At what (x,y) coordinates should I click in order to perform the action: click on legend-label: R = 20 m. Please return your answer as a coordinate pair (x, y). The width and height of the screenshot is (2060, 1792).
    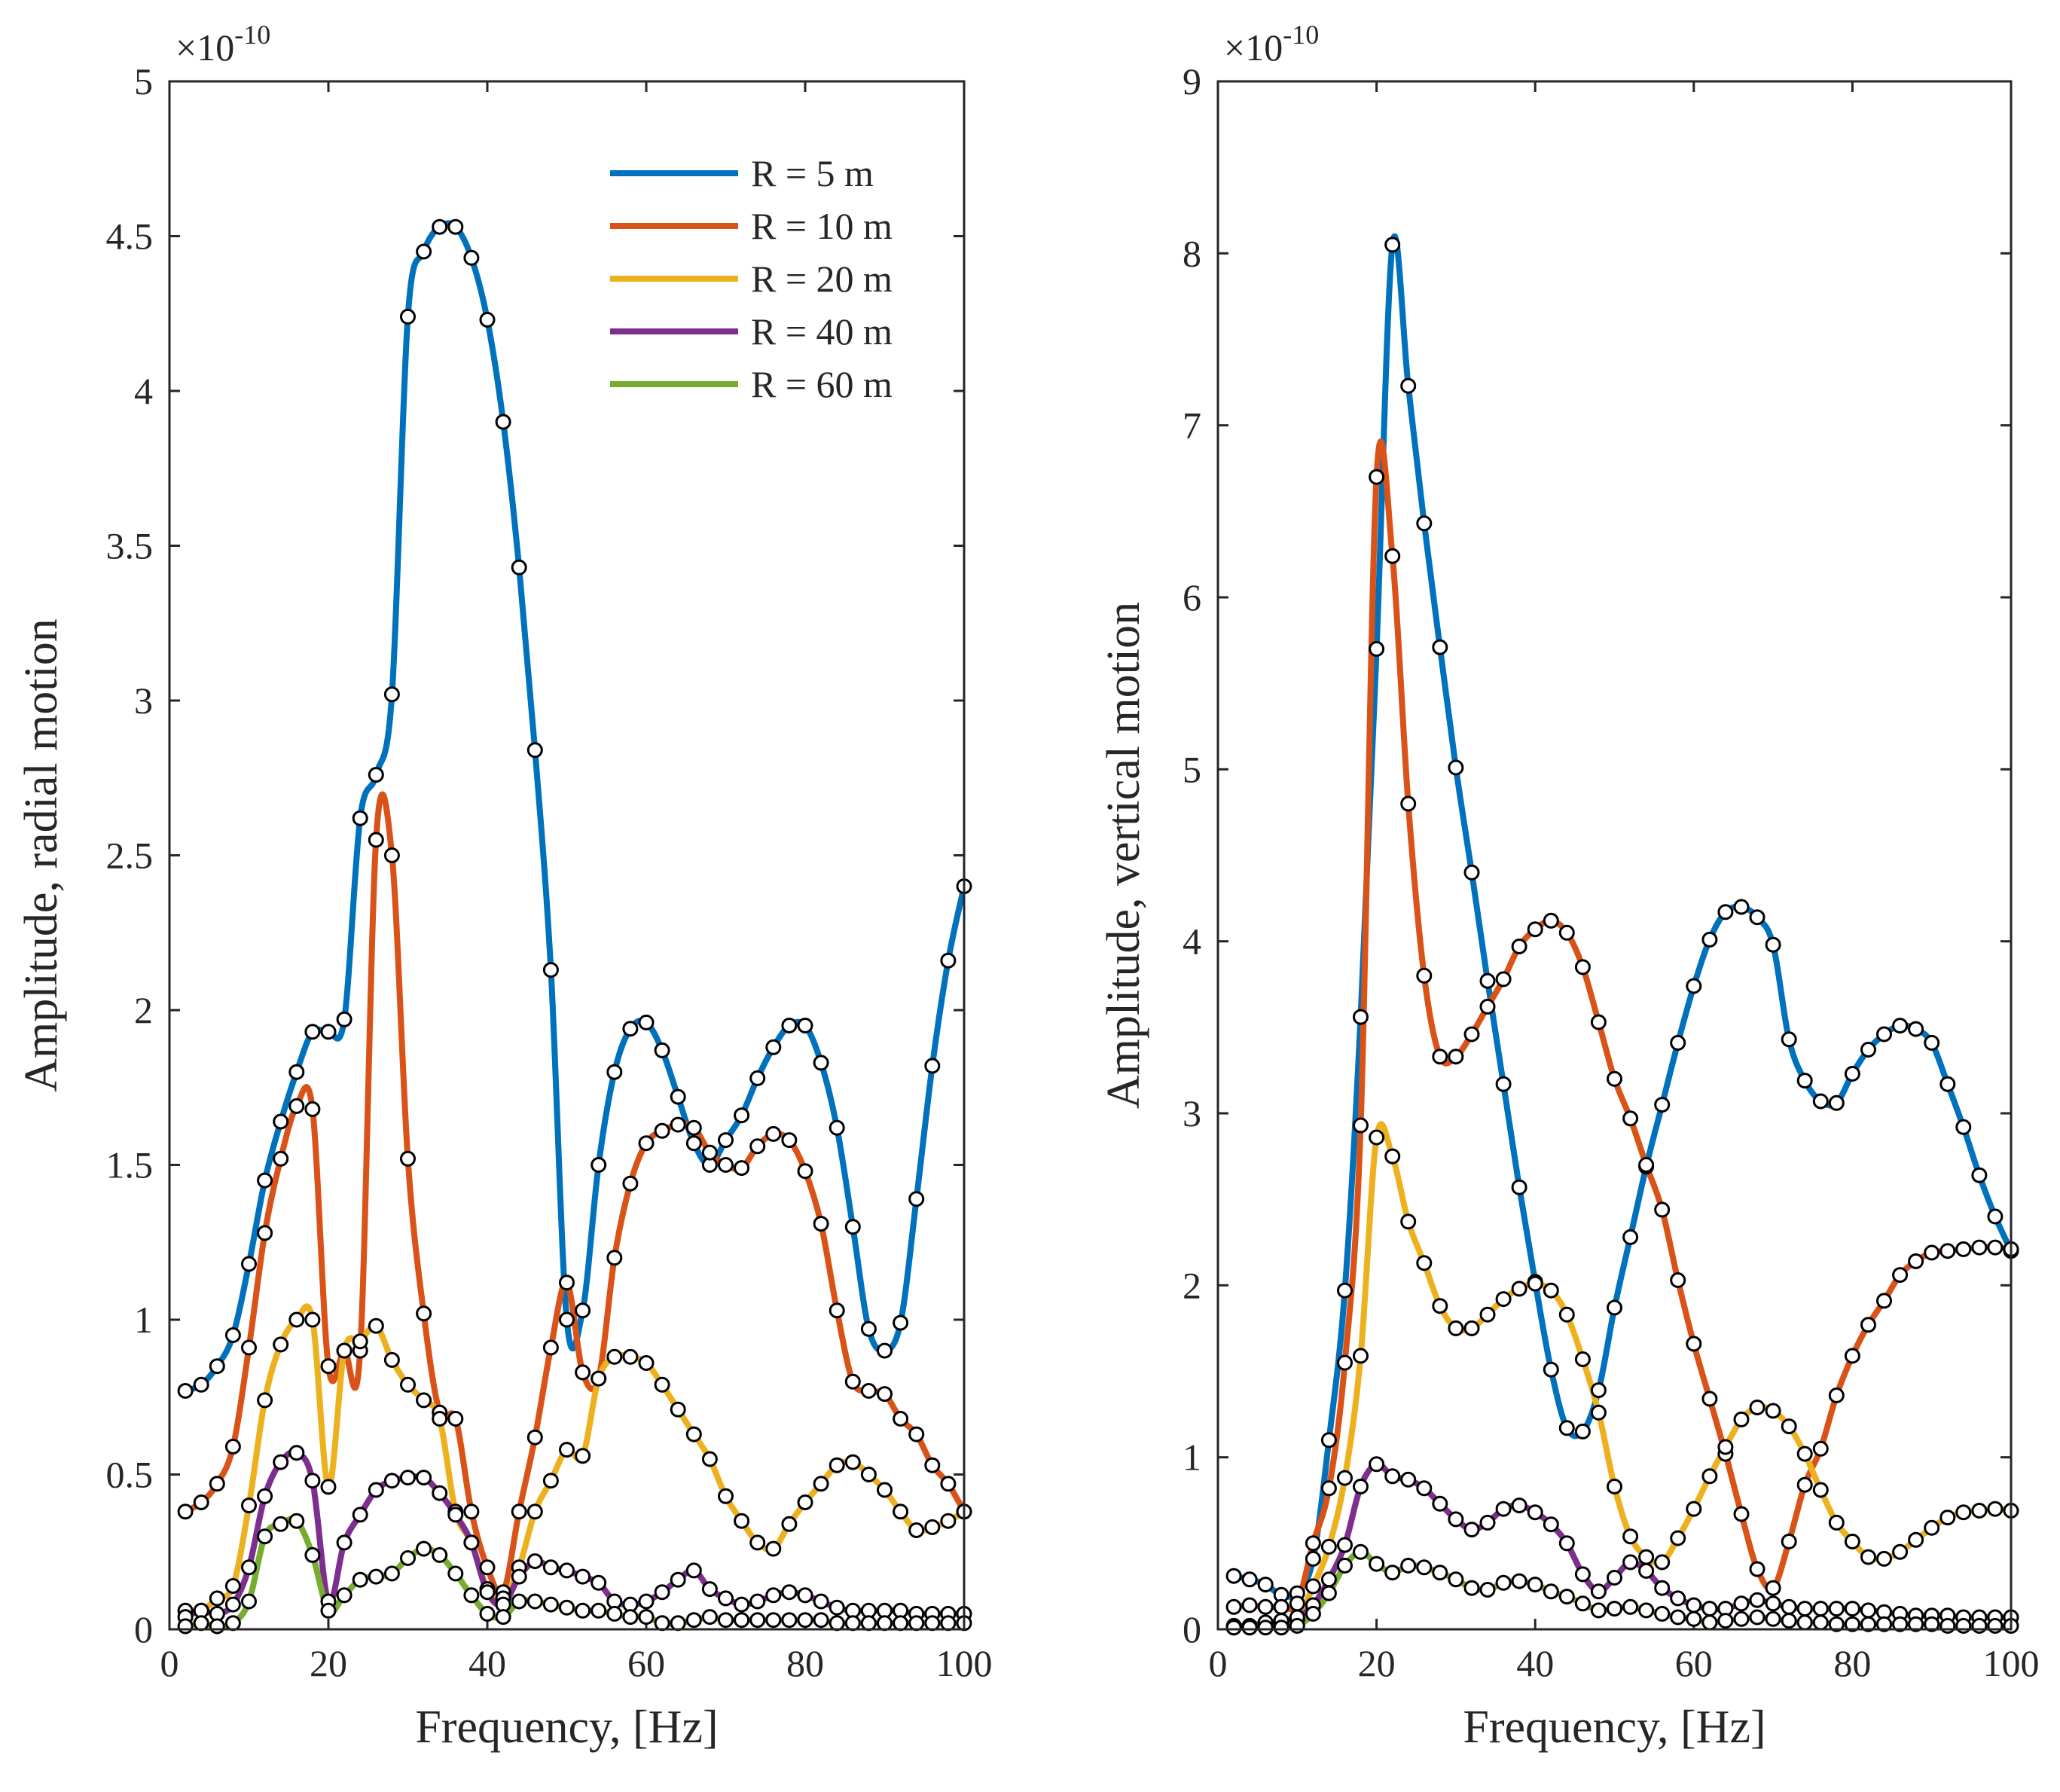
    Looking at the image, I should click on (822, 279).